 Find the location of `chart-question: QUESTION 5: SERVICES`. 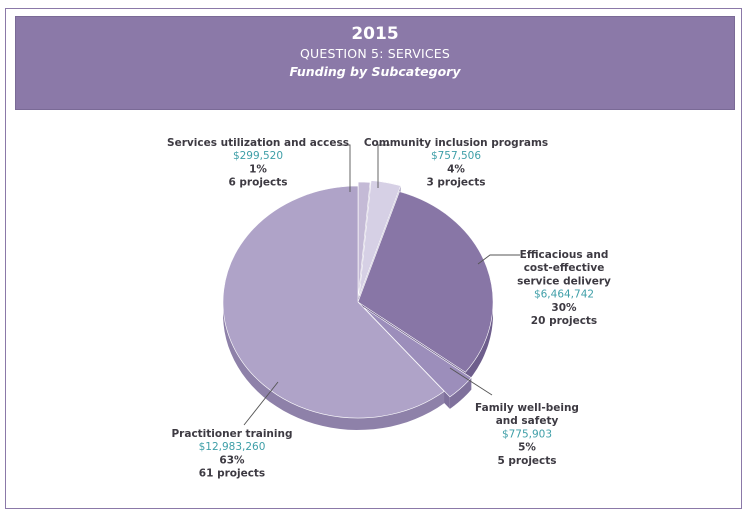

chart-question: QUESTION 5: SERVICES is located at coordinates (375, 53).